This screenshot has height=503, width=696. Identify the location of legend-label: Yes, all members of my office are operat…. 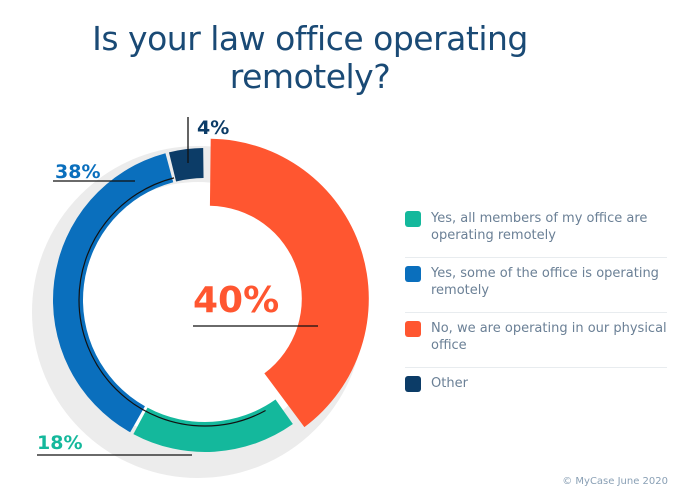
(539, 227).